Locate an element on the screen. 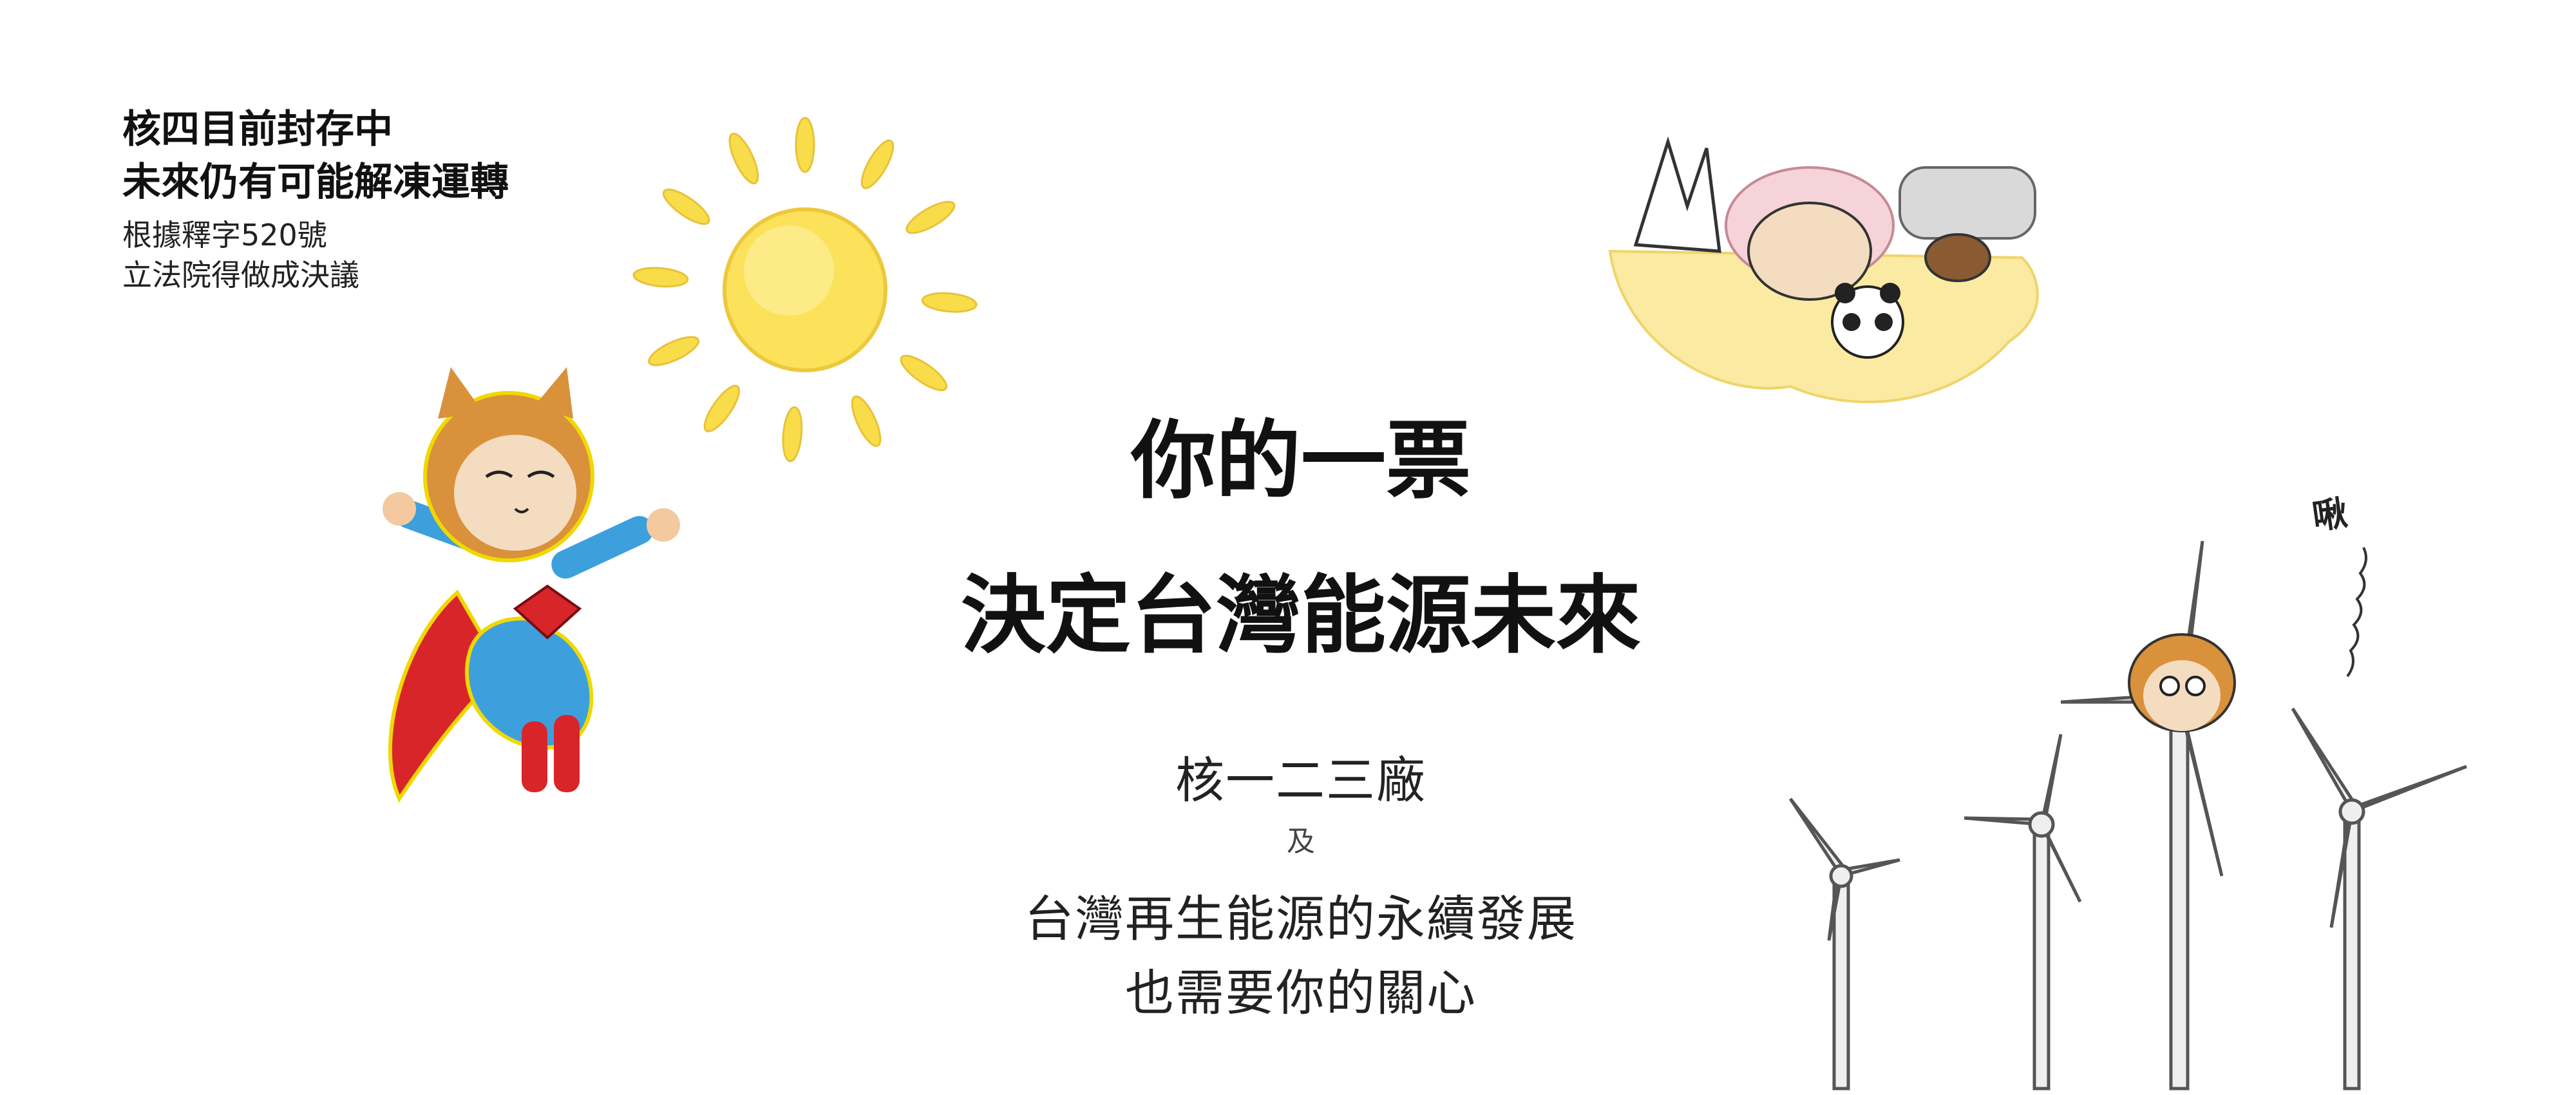  note-line-2: 未來仍有可能解凍運轉 is located at coordinates (315, 182).